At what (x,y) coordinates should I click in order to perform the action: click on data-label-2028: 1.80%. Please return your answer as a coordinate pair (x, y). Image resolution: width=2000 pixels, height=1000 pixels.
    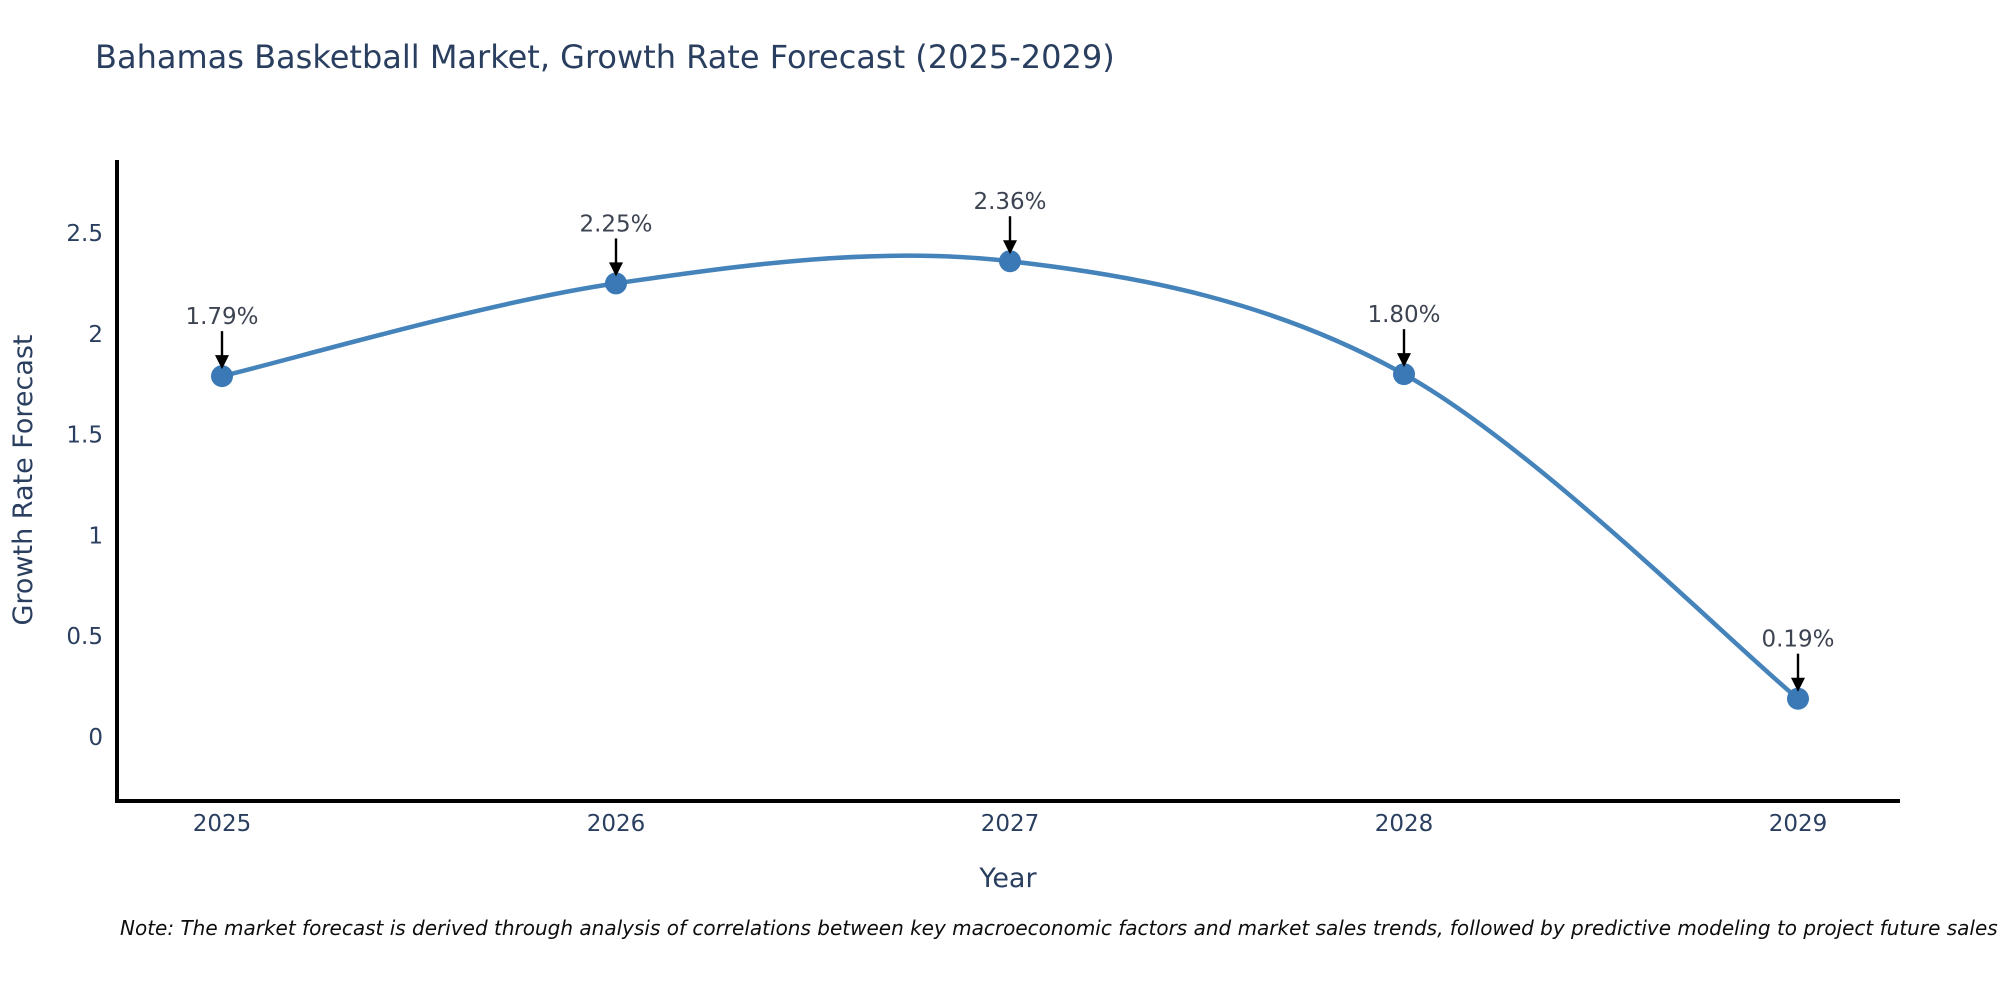
    Looking at the image, I should click on (1403, 315).